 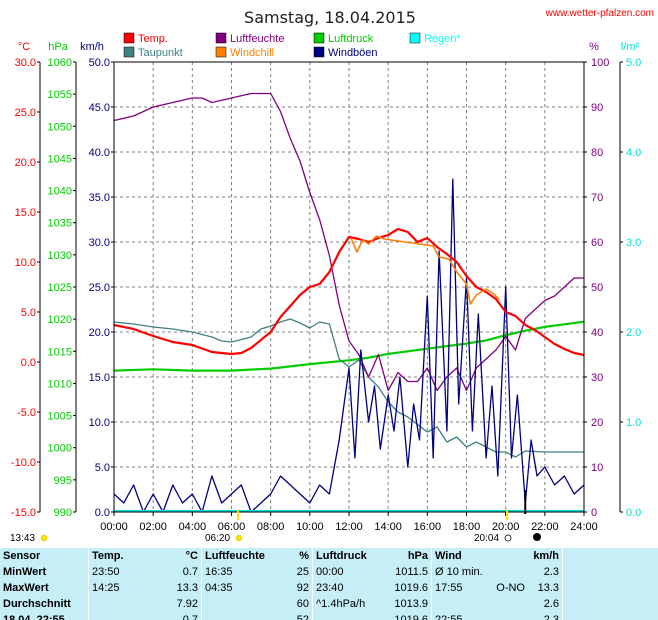 I want to click on stats-cell: 7.92, so click(x=187, y=604).